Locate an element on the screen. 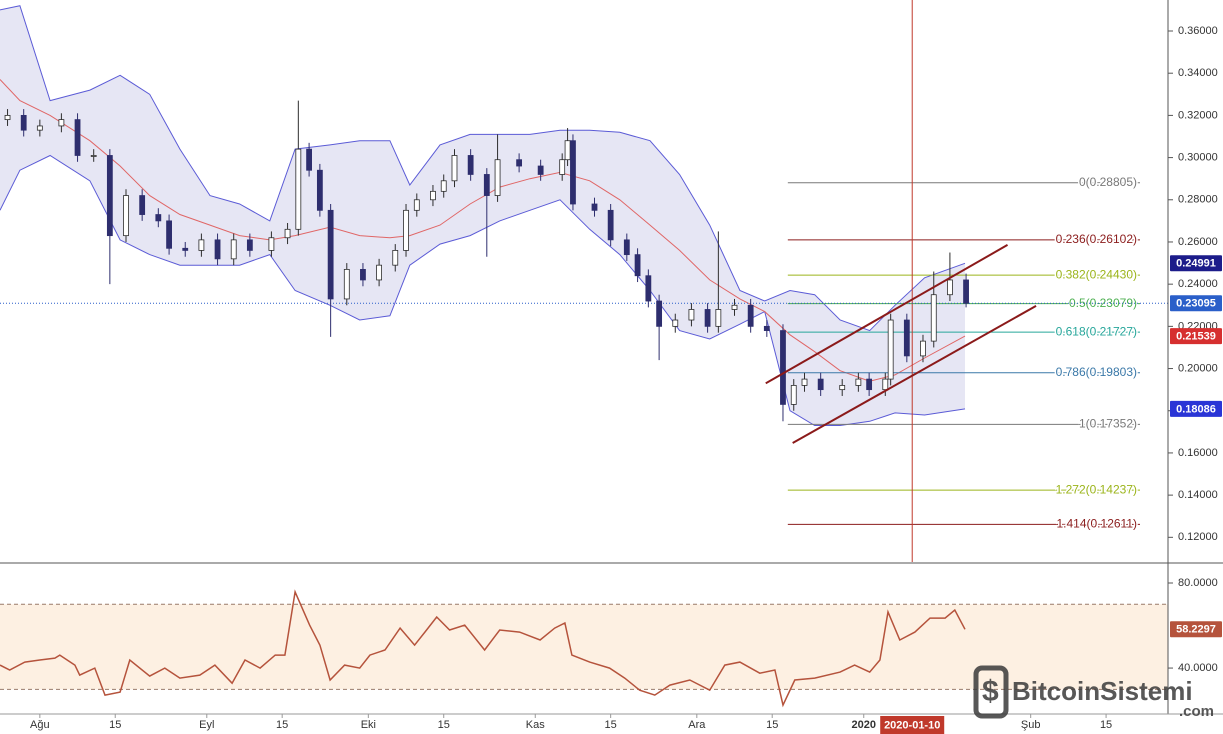 Image resolution: width=1223 pixels, height=734 pixels. fib-label: 0(0.28805) is located at coordinates (1108, 182).